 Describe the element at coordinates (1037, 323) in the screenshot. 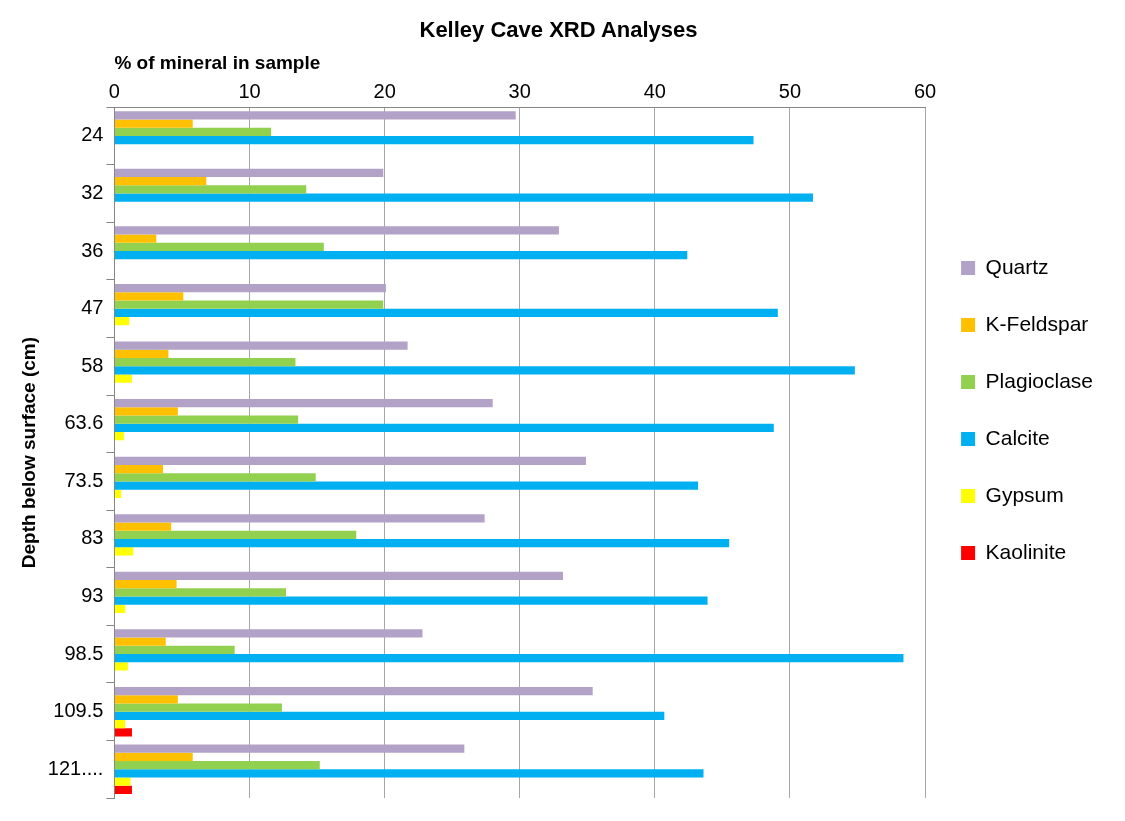

I see `legend-label: K-Feldspar` at that location.